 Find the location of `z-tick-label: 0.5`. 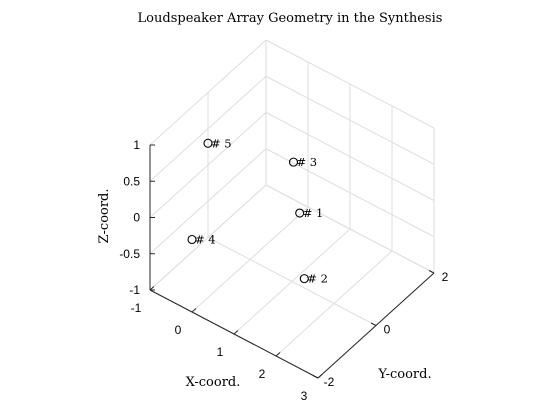

z-tick-label: 0.5 is located at coordinates (131, 181).